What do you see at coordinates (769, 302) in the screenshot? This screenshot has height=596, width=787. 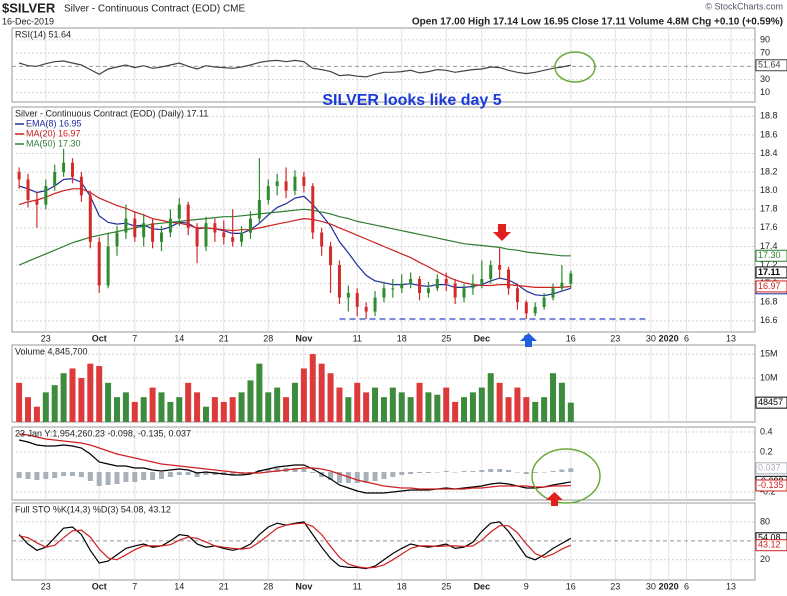 I see `y-tick-label: 16.8` at bounding box center [769, 302].